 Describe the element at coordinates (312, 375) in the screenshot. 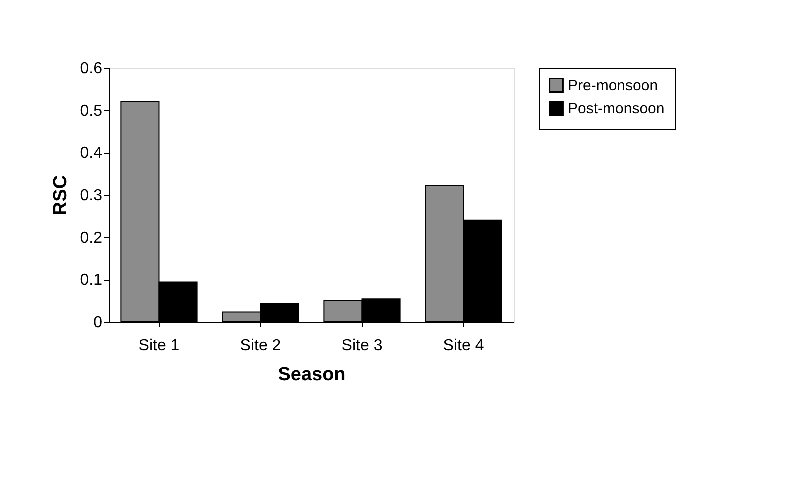

I see `x-axis-title: Season` at that location.